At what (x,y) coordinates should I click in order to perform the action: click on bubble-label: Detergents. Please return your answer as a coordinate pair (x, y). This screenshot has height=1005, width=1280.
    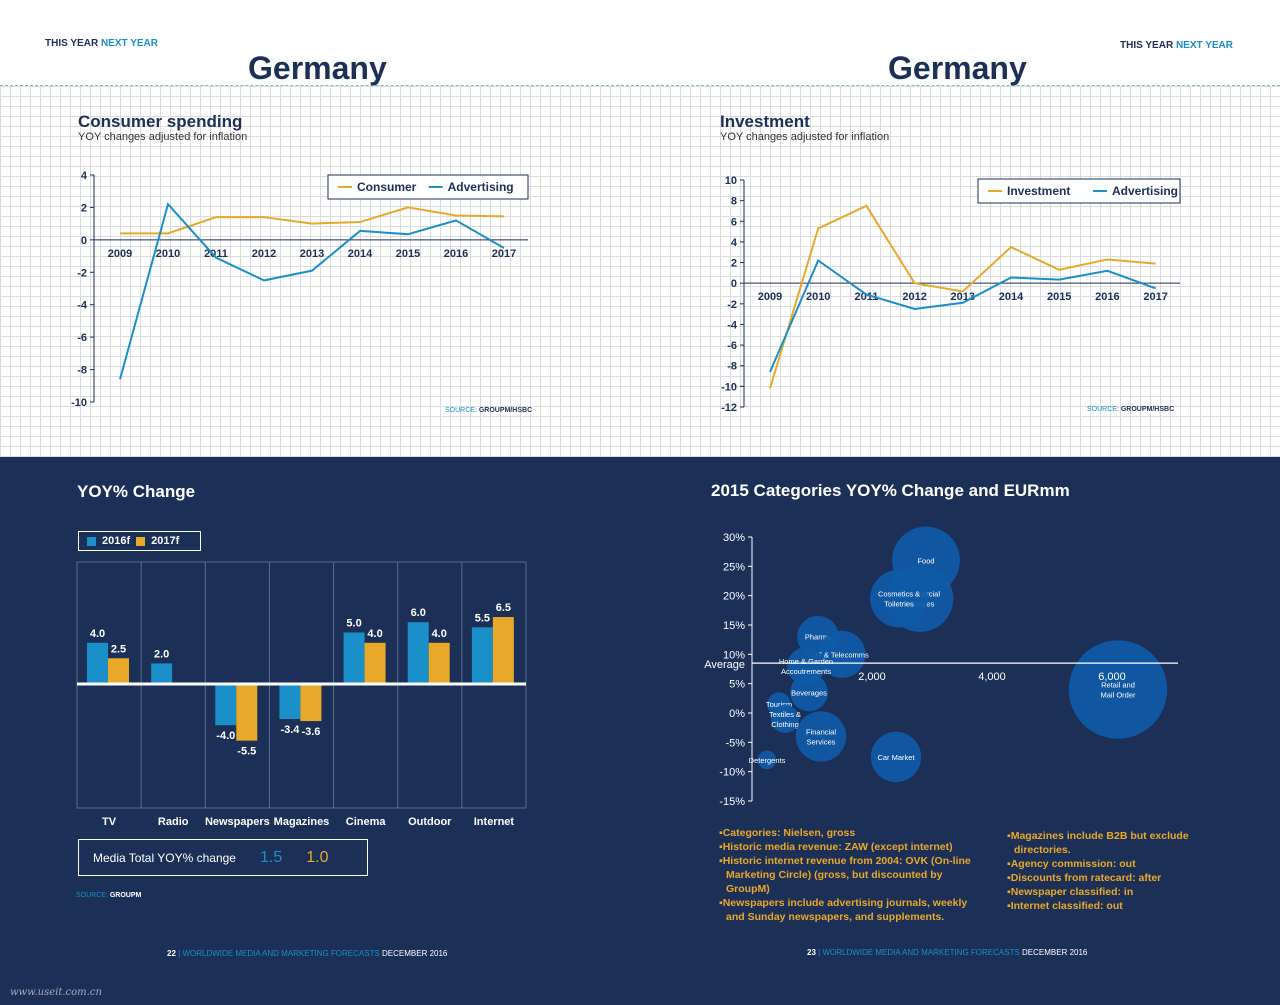
    Looking at the image, I should click on (767, 760).